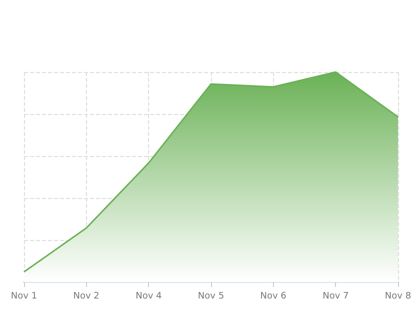 The image size is (420, 322). Describe the element at coordinates (335, 297) in the screenshot. I see `x-tick-label: Nov 7` at that location.